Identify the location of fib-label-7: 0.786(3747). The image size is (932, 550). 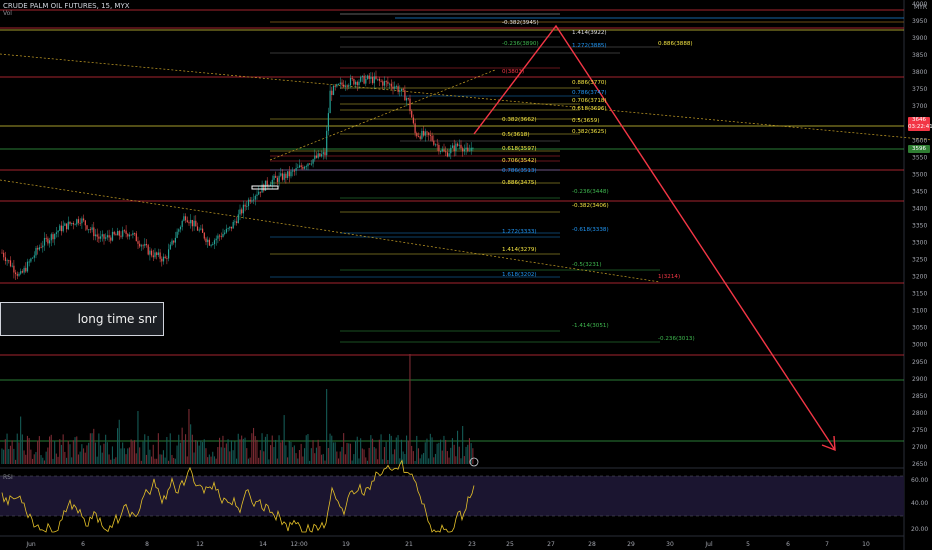
(589, 93).